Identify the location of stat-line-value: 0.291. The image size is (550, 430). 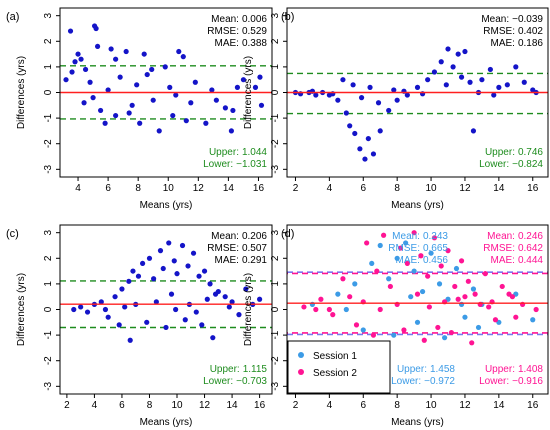
(254, 260).